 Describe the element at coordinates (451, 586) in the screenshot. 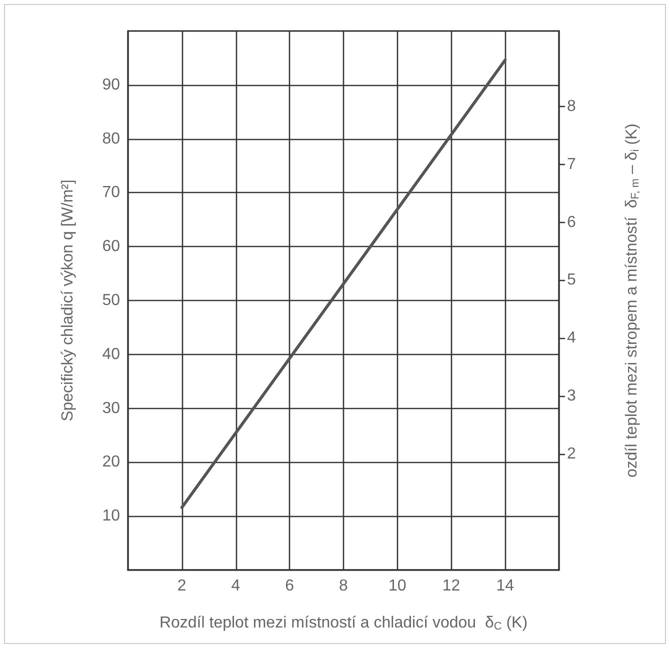

I see `x-tick-label: 12` at that location.